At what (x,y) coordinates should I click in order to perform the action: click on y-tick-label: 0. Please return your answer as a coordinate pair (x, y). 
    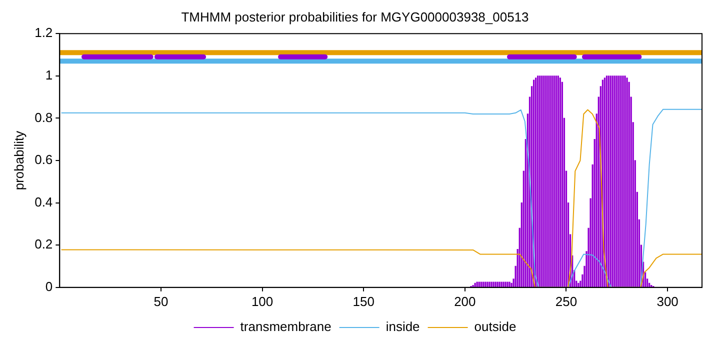
    Looking at the image, I should click on (49, 286).